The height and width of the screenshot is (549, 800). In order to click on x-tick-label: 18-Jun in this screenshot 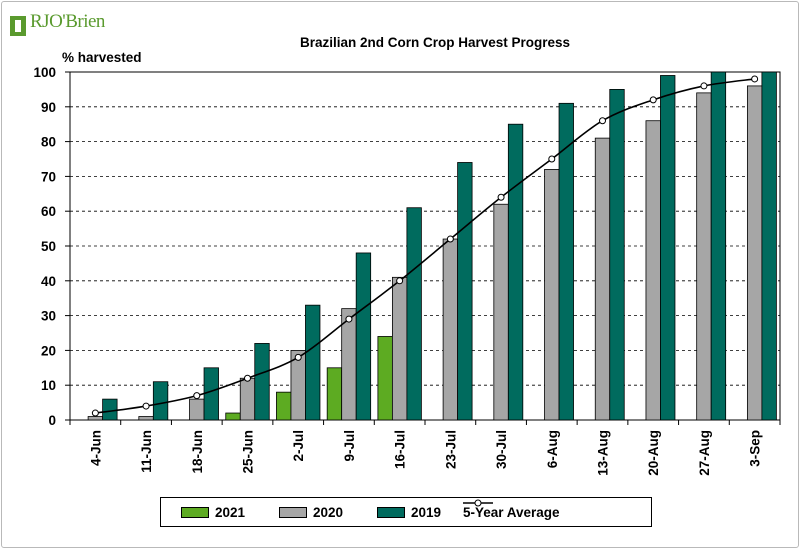, I will do `click(197, 452)`.